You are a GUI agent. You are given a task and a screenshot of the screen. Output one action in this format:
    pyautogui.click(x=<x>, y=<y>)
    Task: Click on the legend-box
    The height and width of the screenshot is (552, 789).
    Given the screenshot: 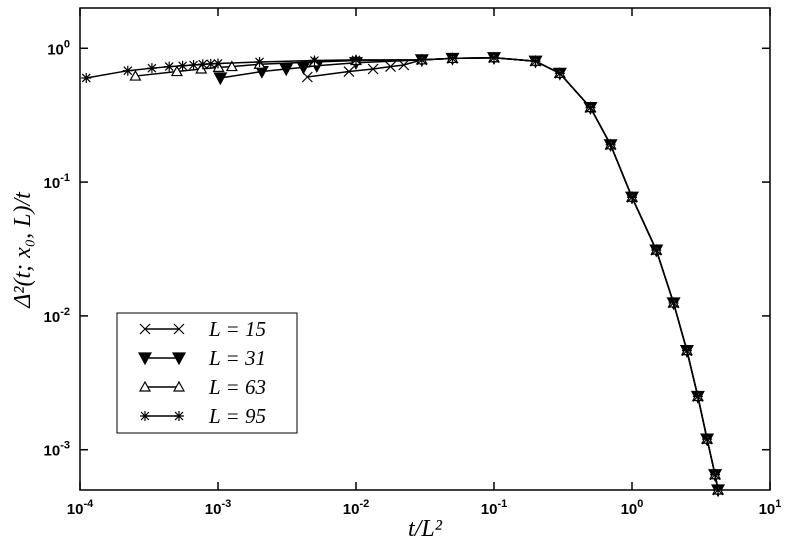 What is the action you would take?
    pyautogui.click(x=207, y=373)
    